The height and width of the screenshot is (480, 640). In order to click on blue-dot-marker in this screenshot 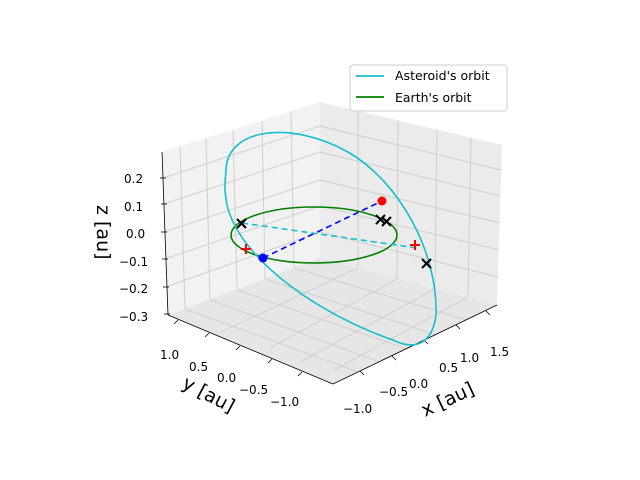, I will do `click(263, 258)`.